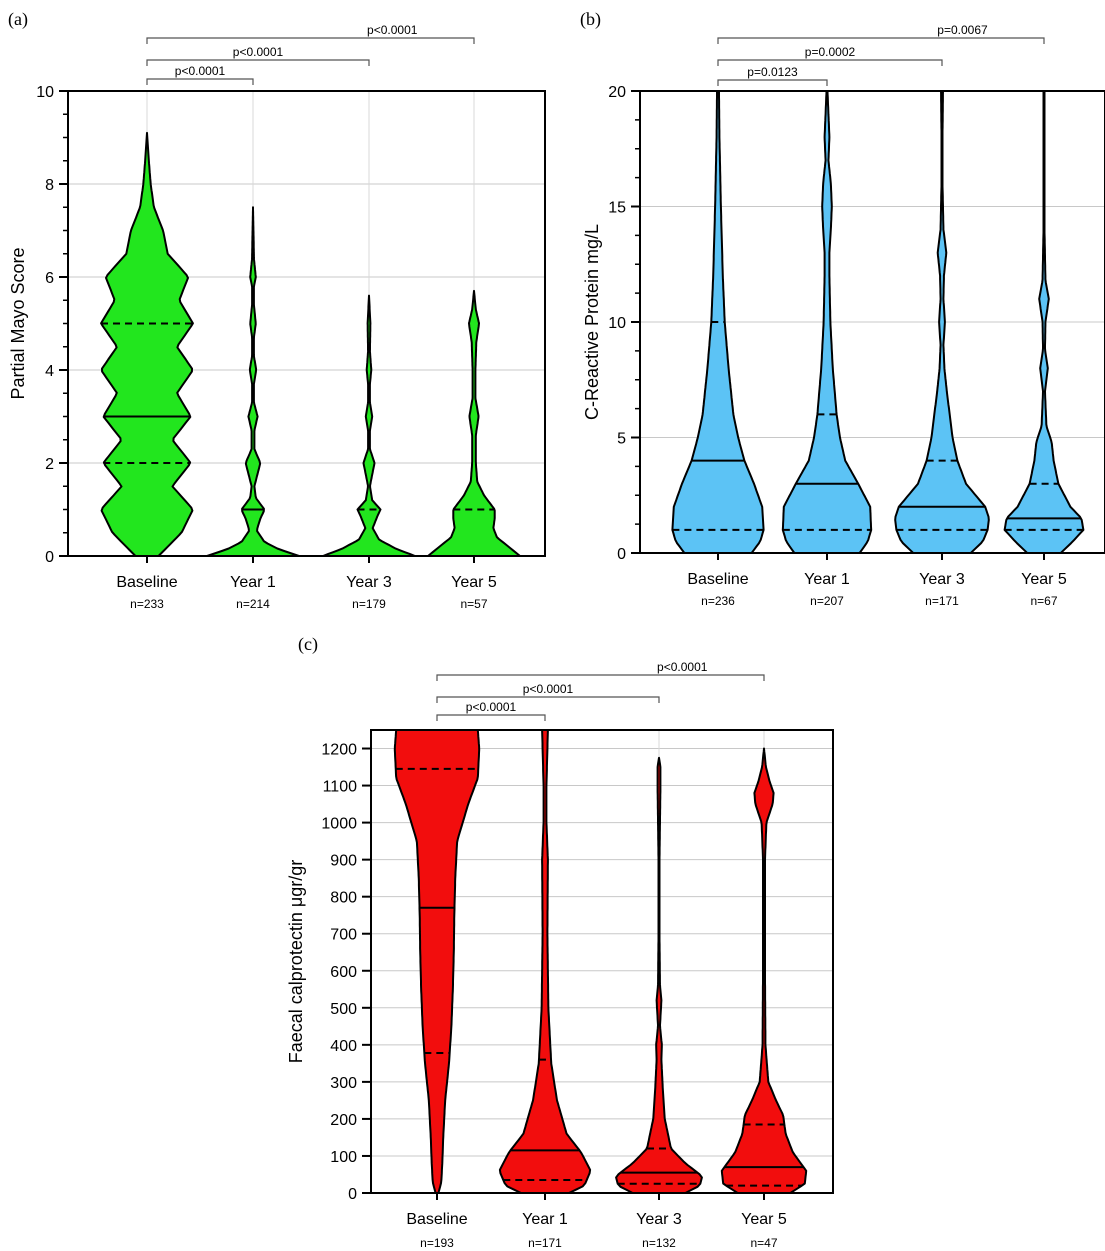 Image resolution: width=1105 pixels, height=1251 pixels. What do you see at coordinates (343, 1157) in the screenshot?
I see `y-tick-label: 100` at bounding box center [343, 1157].